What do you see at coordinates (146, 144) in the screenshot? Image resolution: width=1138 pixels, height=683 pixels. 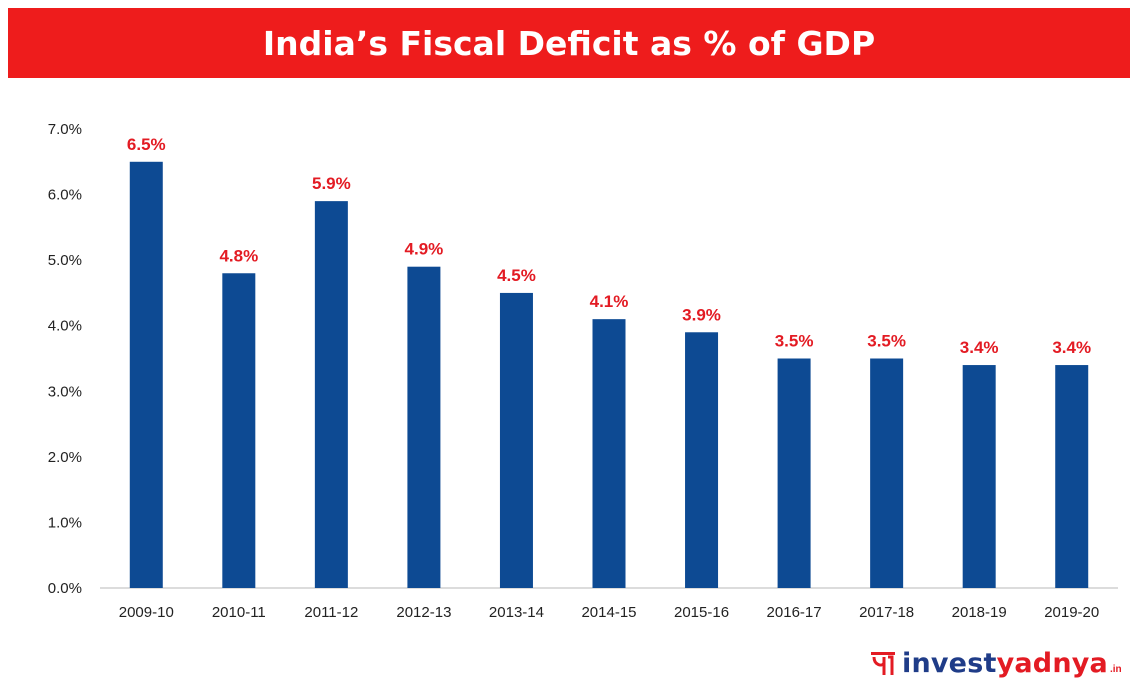 I see `data-label: 6.5%` at bounding box center [146, 144].